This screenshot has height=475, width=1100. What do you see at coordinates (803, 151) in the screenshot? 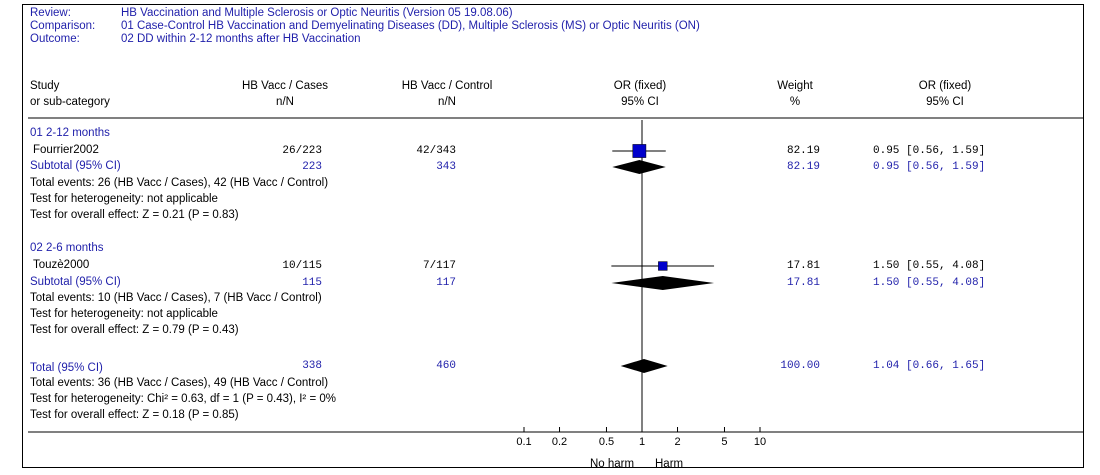
I see `study-weight: 82.19` at bounding box center [803, 151].